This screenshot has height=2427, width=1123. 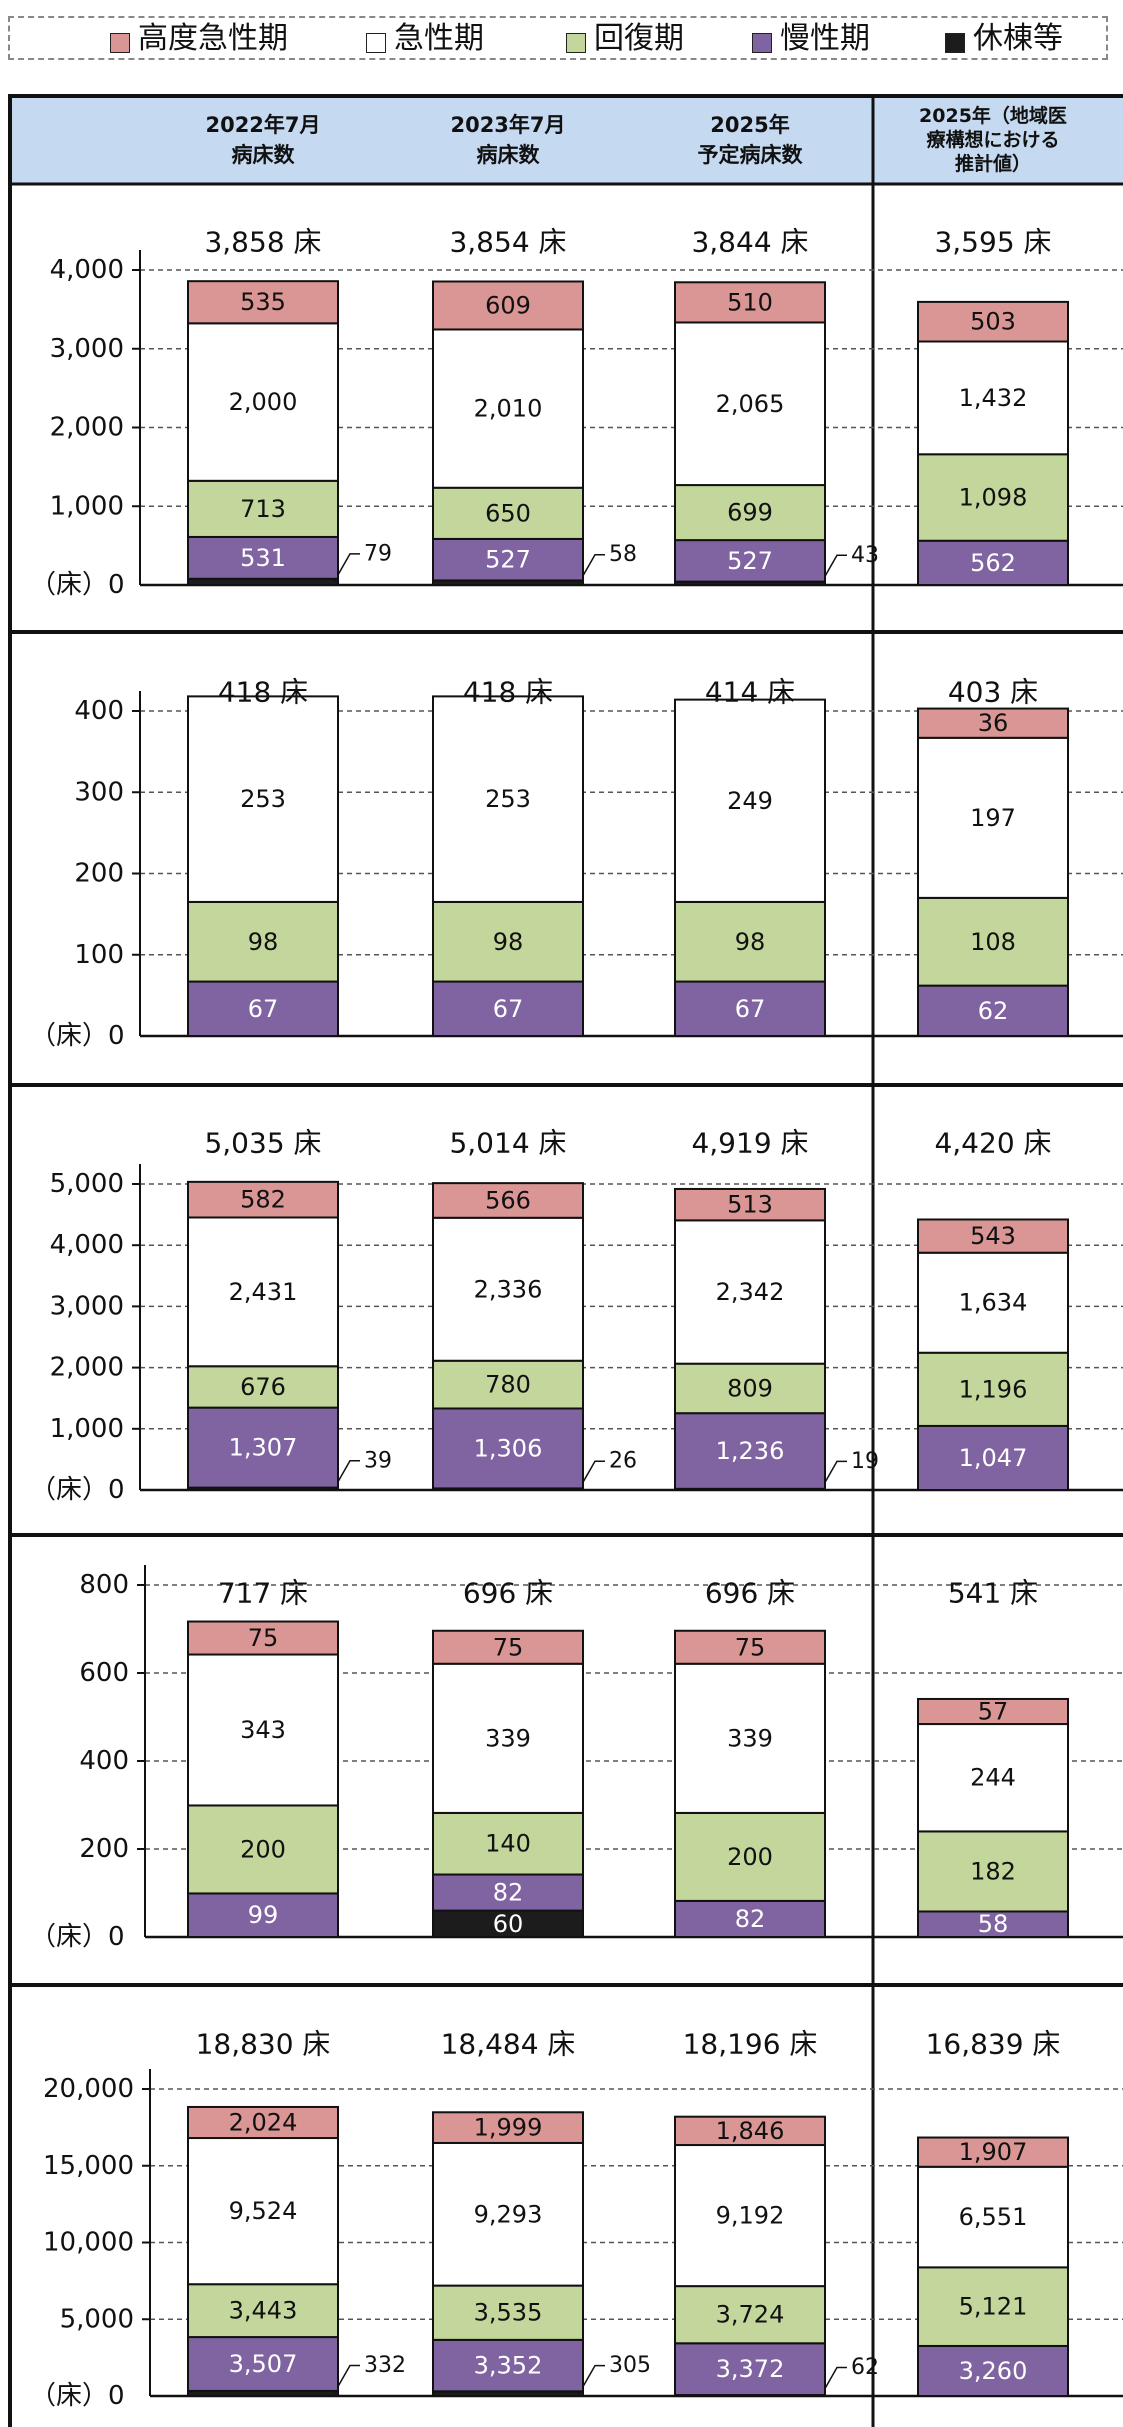 I want to click on bar-total-label: 4,919 床, so click(x=749, y=1143).